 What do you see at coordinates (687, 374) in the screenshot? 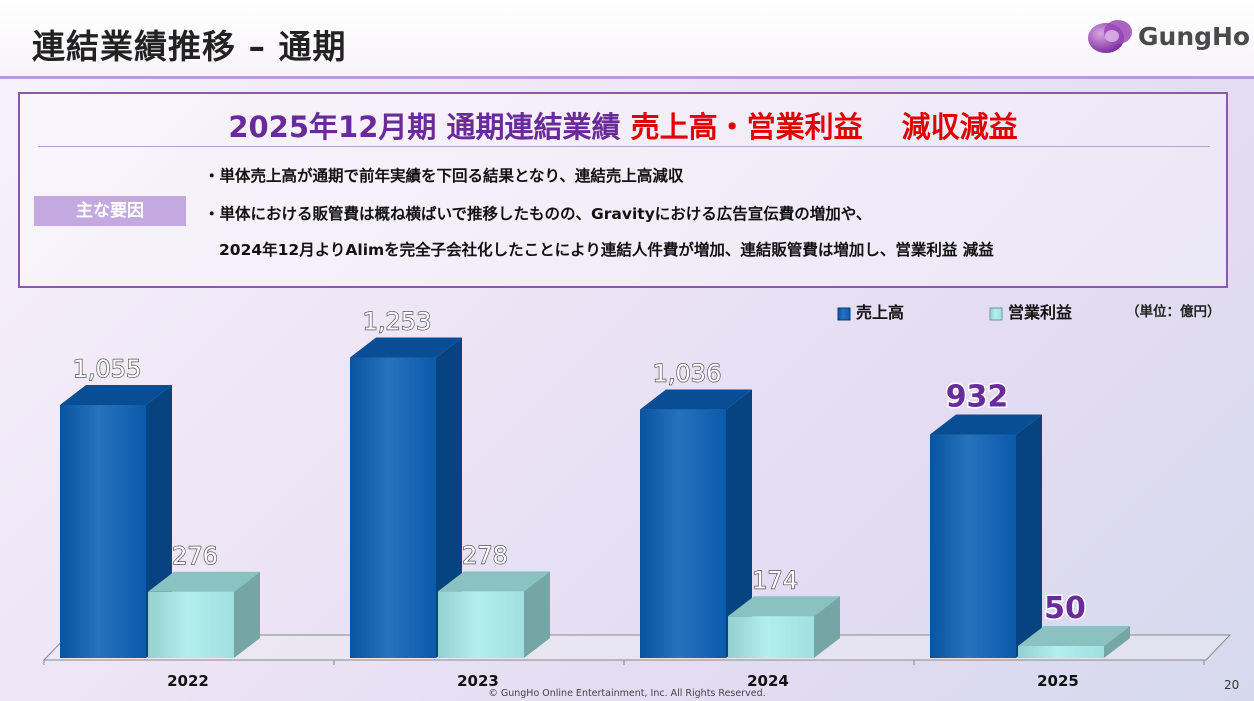
I see `data-label: 1,036` at bounding box center [687, 374].